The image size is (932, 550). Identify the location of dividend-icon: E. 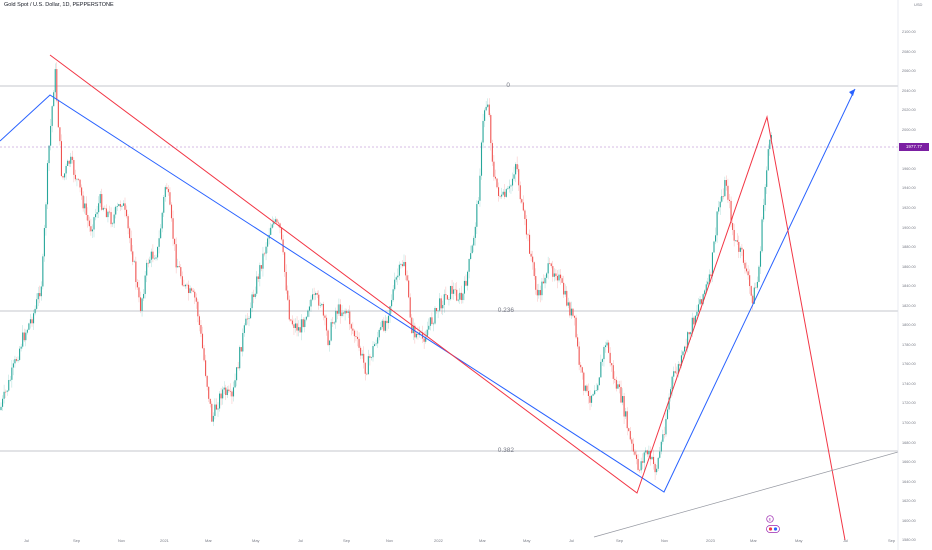
(770, 519).